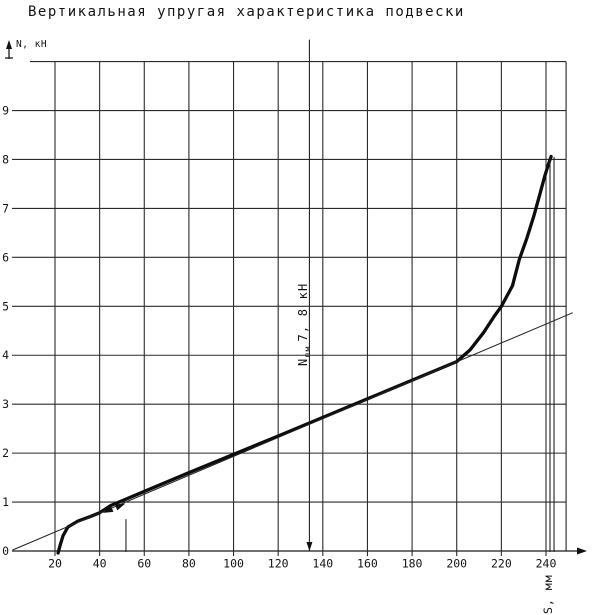 Image resolution: width=607 pixels, height=615 pixels. Describe the element at coordinates (189, 564) in the screenshot. I see `x-tick-label-80: 80` at that location.